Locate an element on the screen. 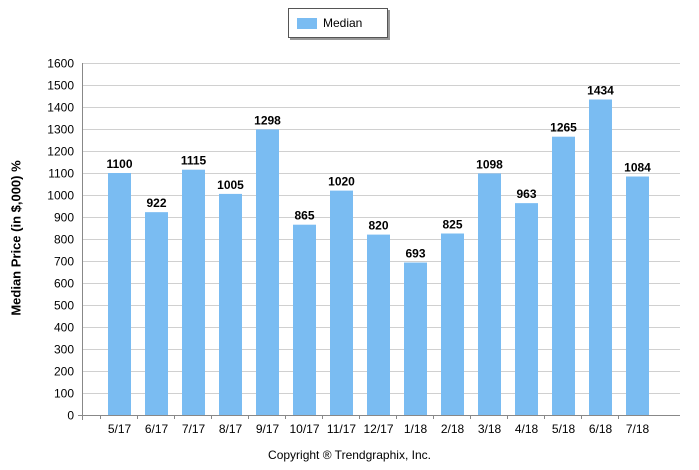 The image size is (699, 470). bar-value-label: 1084 is located at coordinates (637, 168).